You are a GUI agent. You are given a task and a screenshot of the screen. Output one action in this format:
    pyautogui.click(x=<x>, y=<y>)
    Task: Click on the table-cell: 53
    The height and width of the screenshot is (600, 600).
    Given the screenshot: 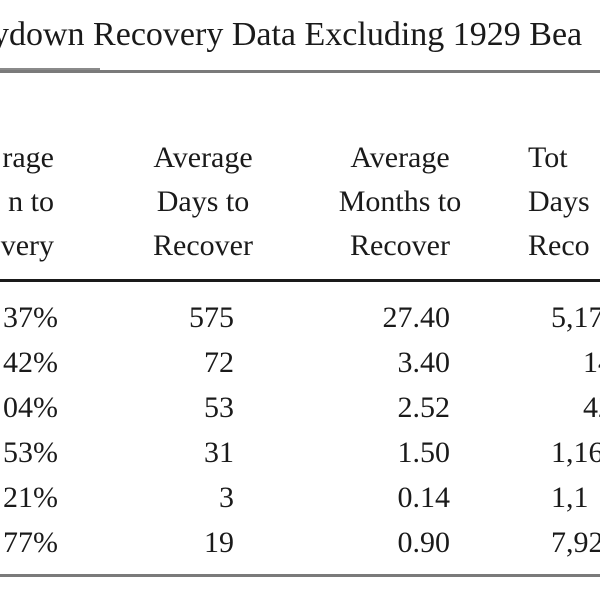 What is the action you would take?
    pyautogui.click(x=219, y=407)
    